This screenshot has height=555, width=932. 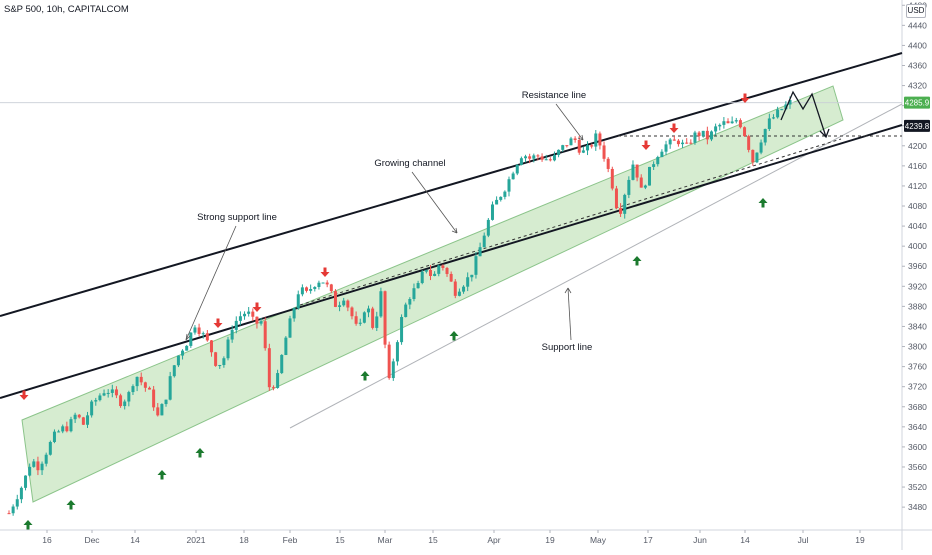 What do you see at coordinates (569, 314) in the screenshot?
I see `support-pointer` at bounding box center [569, 314].